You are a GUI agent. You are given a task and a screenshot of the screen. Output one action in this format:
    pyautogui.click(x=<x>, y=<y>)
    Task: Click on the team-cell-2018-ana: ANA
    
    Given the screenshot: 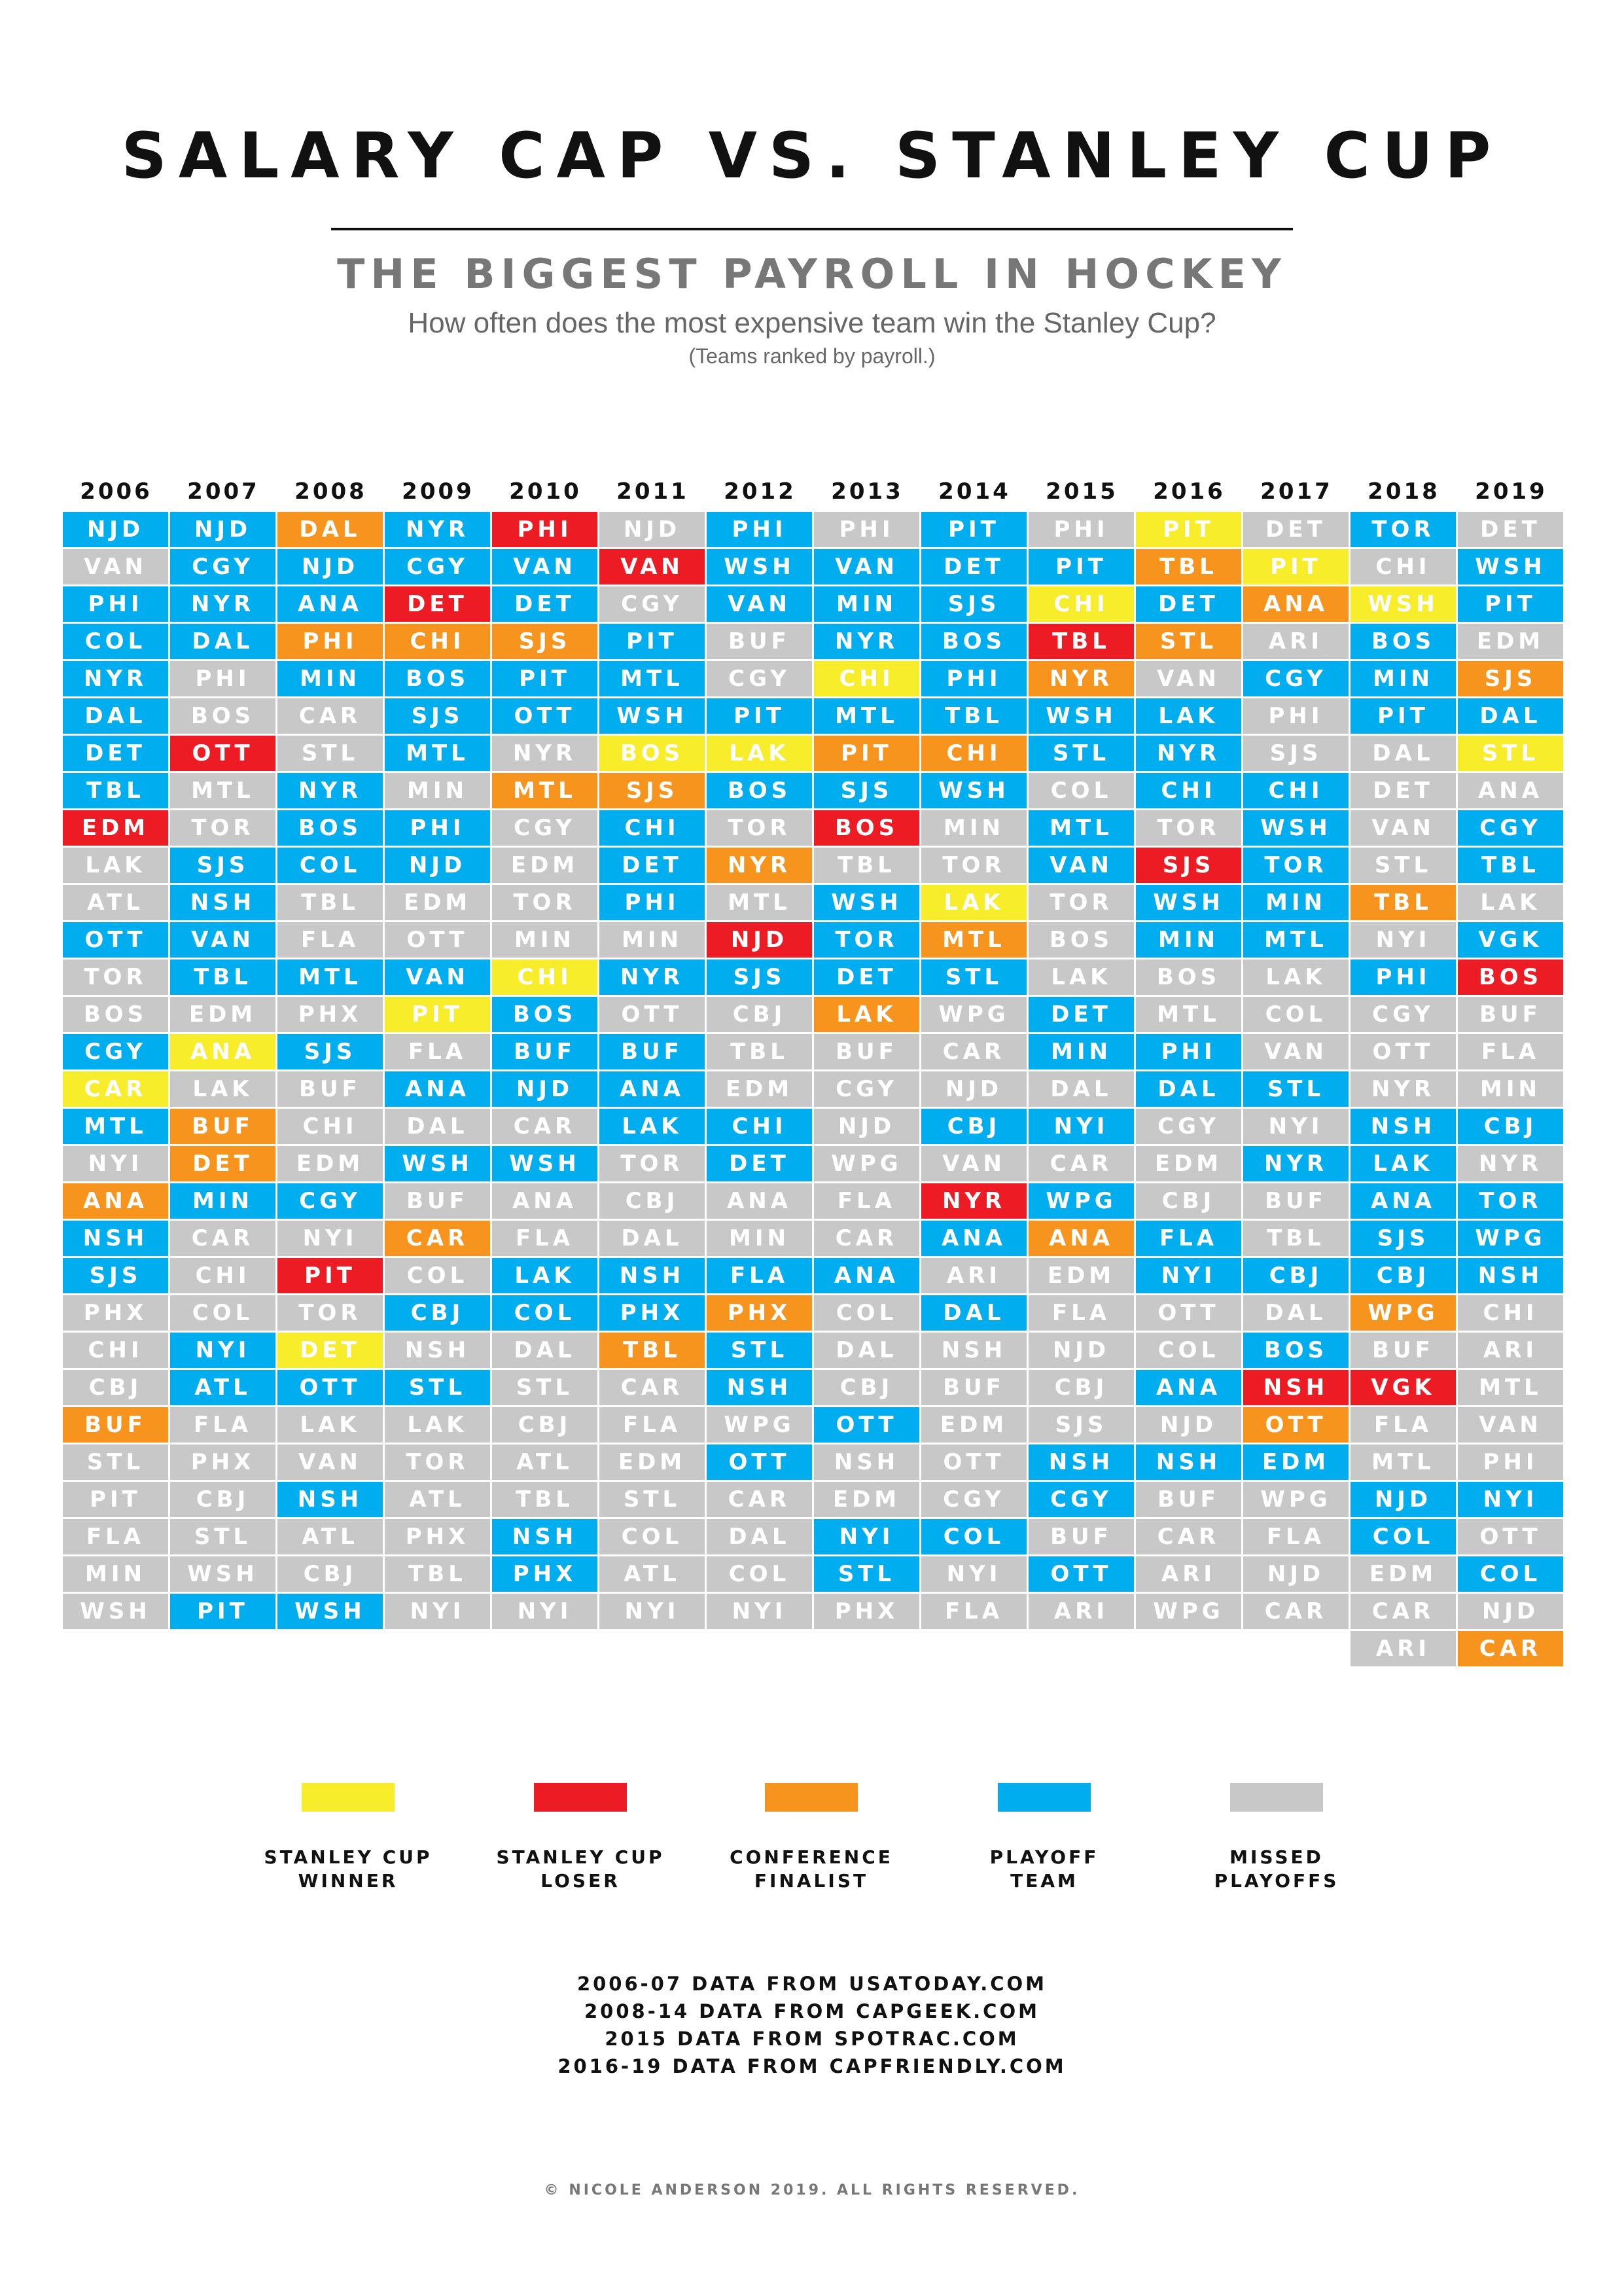 What is the action you would take?
    pyautogui.click(x=1403, y=1201)
    